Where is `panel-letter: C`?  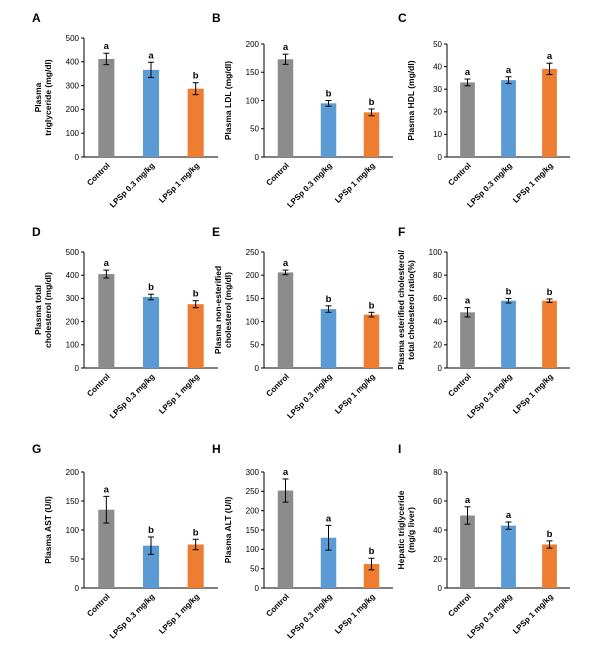
panel-letter: C is located at coordinates (402, 18).